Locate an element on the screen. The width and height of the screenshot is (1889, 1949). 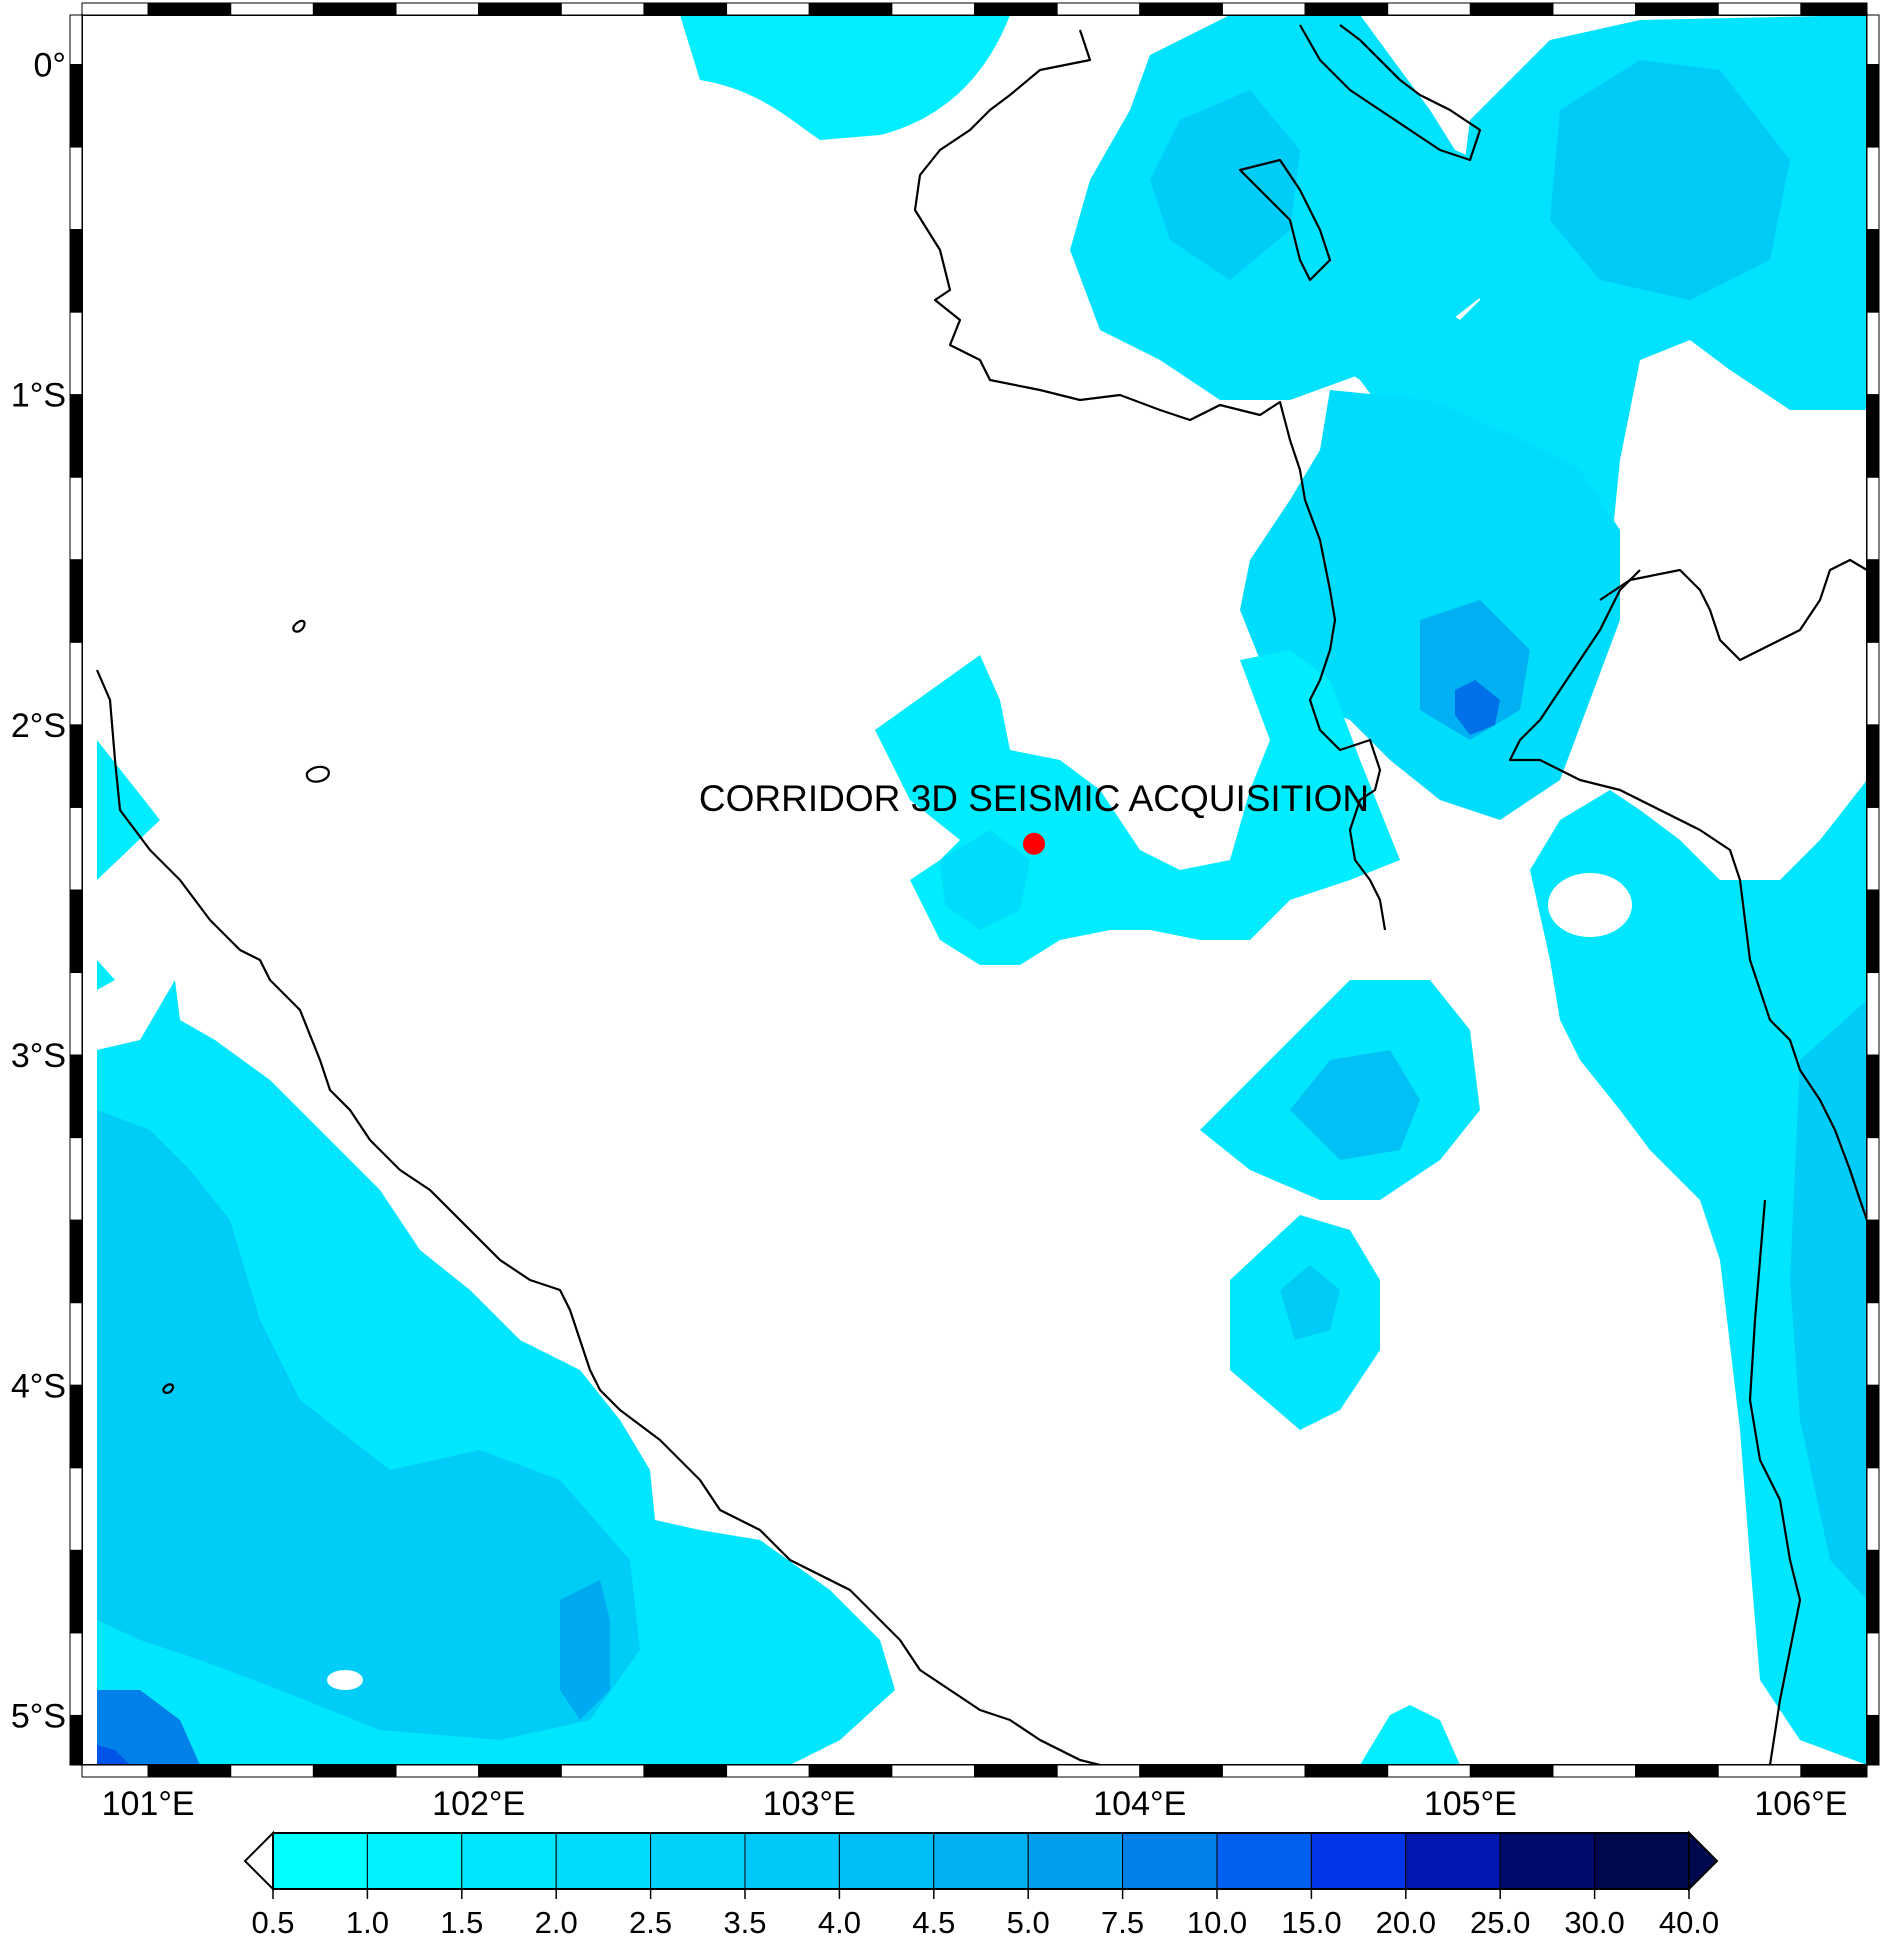
coastline-sumatra-east is located at coordinates (1150, 480).